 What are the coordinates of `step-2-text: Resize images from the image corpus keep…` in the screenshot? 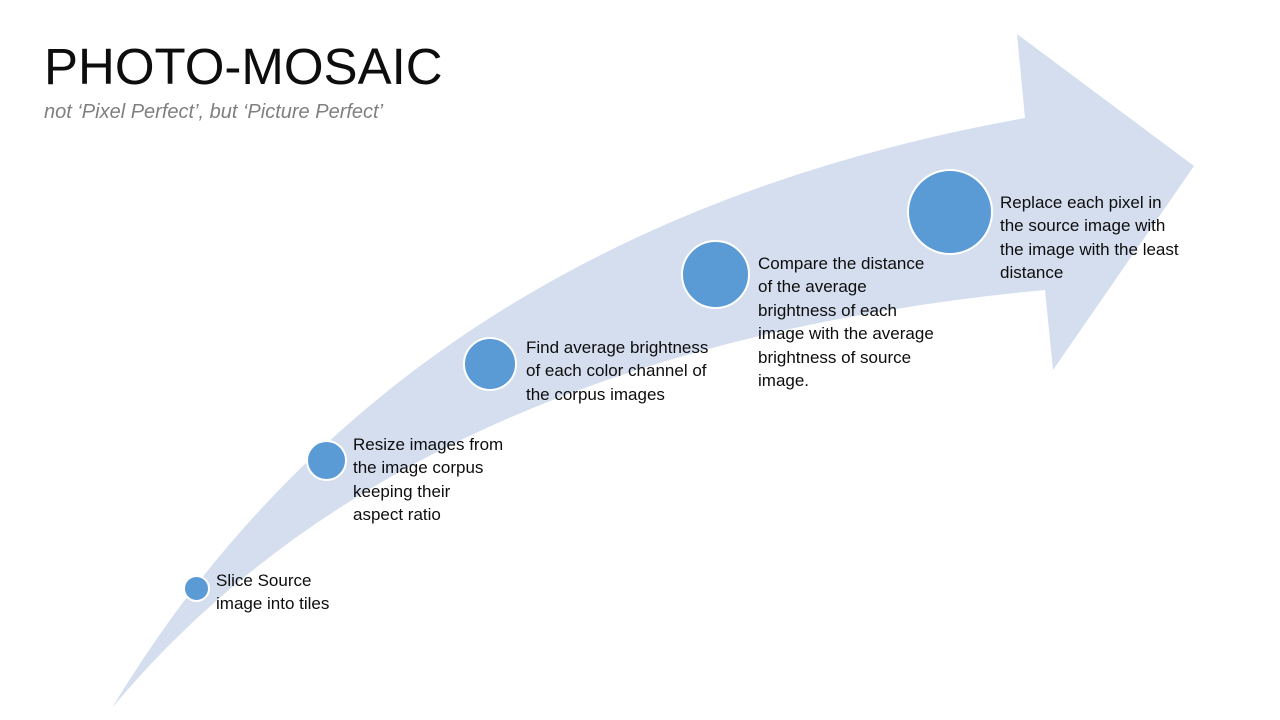 It's located at (428, 480).